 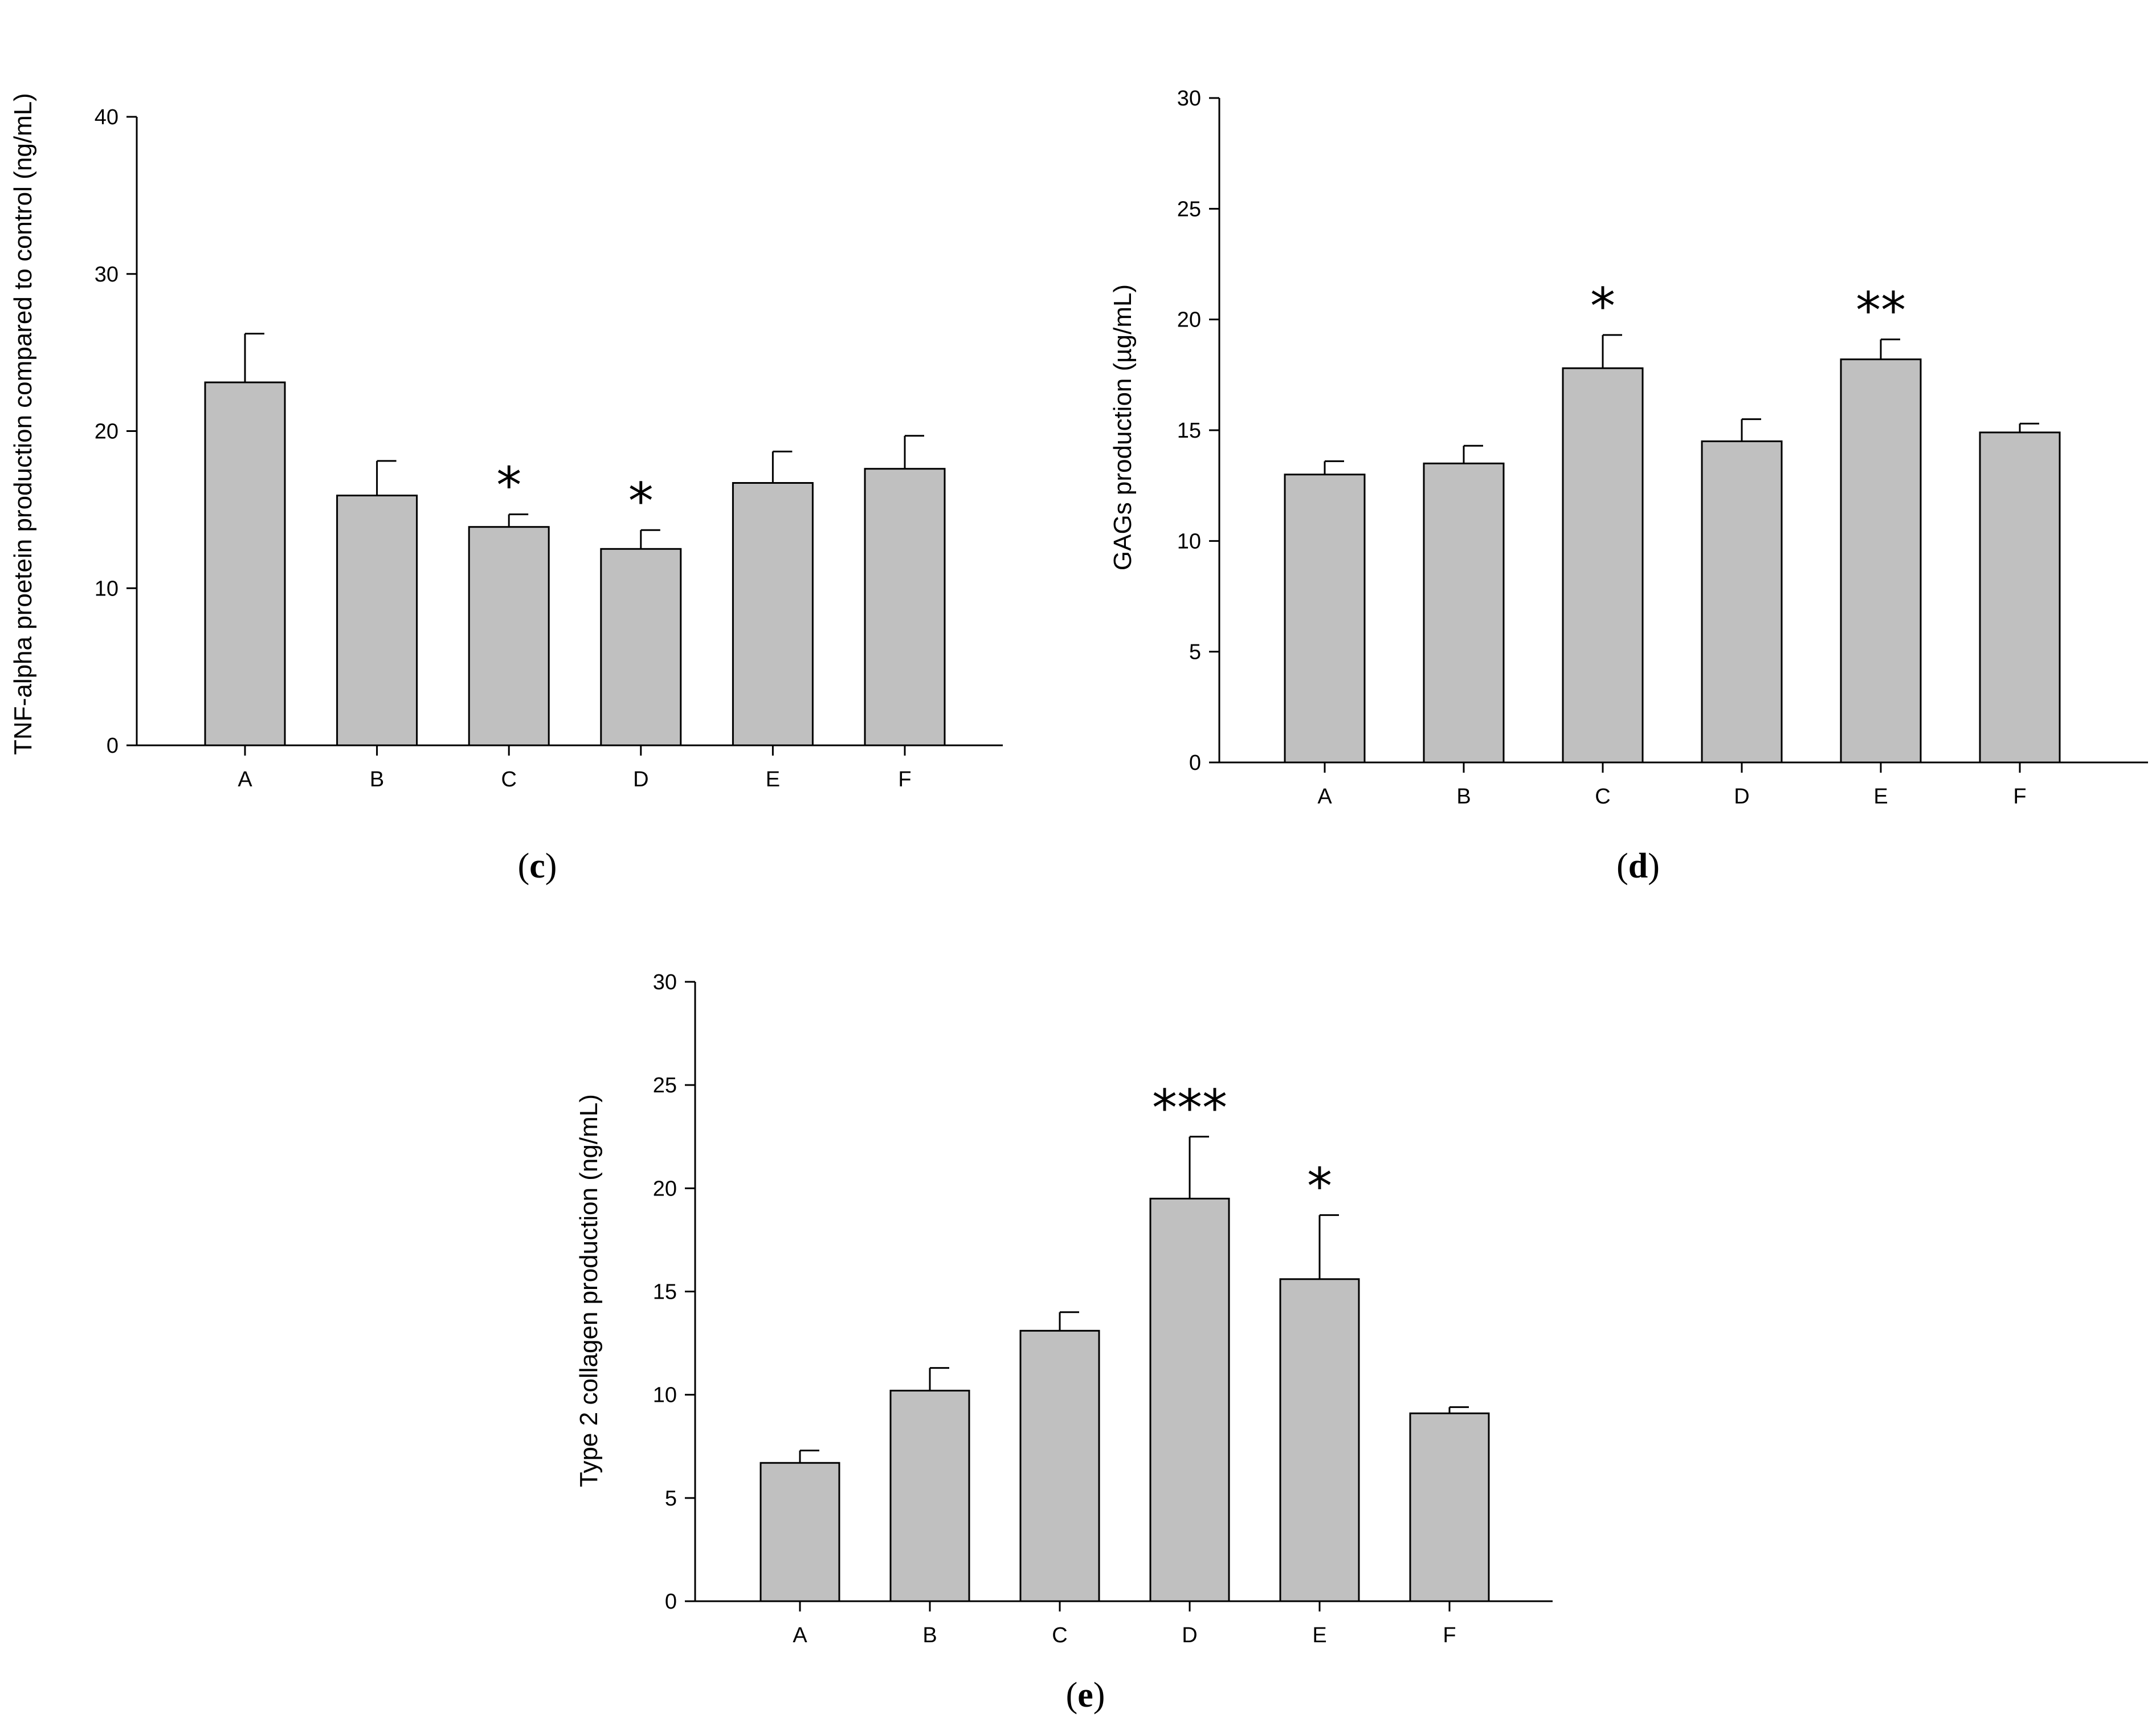 I want to click on panel-label-c: (c), so click(x=537, y=866).